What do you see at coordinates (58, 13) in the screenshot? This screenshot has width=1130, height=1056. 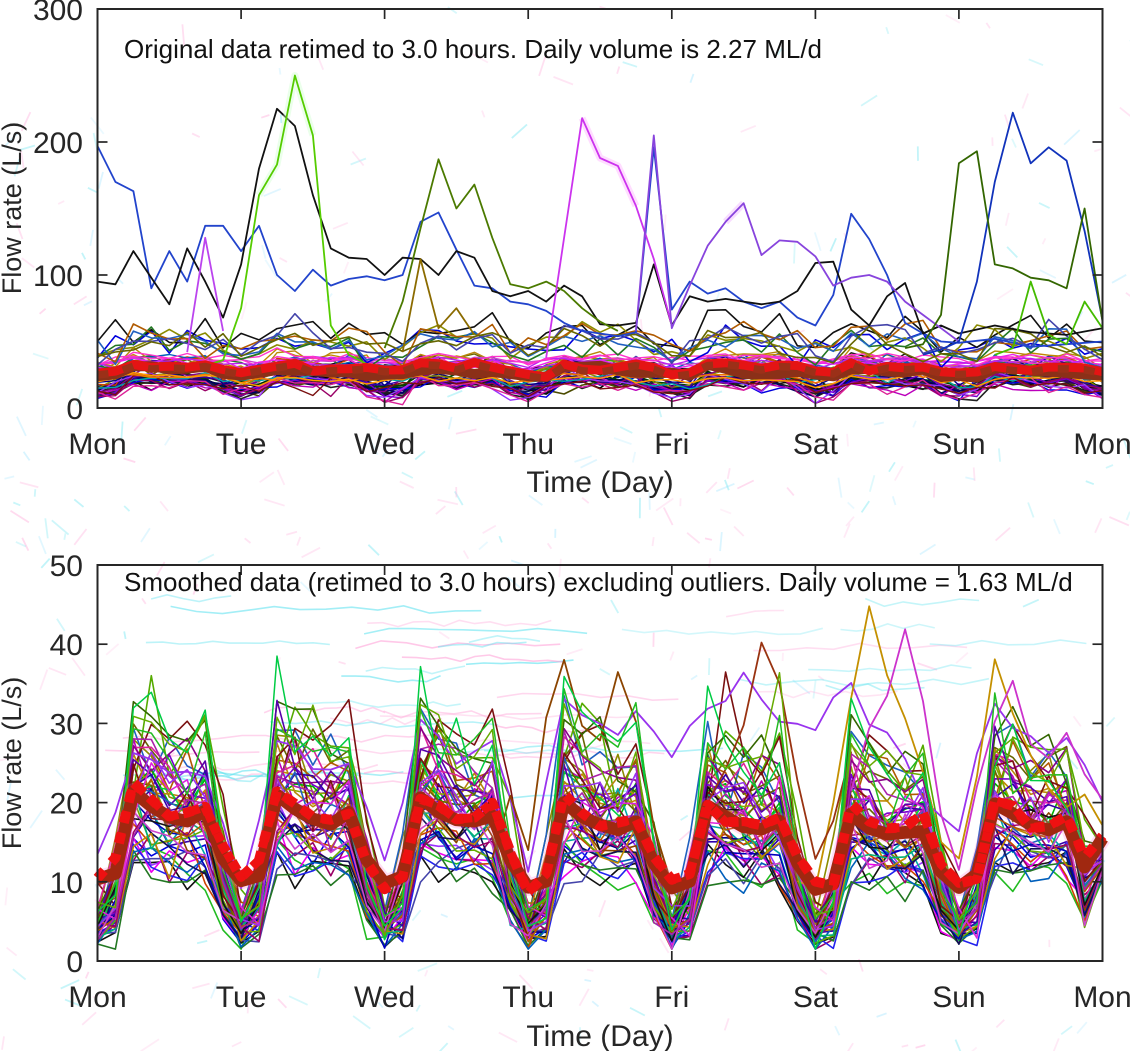 I see `svg-text: 300` at bounding box center [58, 13].